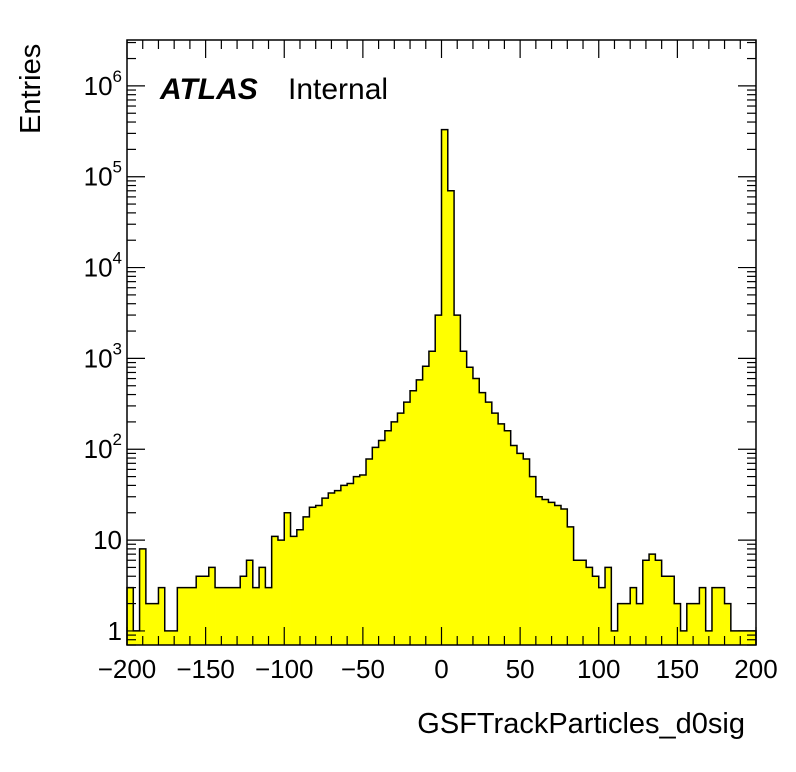  I want to click on x-tick-label: 150, so click(677, 669).